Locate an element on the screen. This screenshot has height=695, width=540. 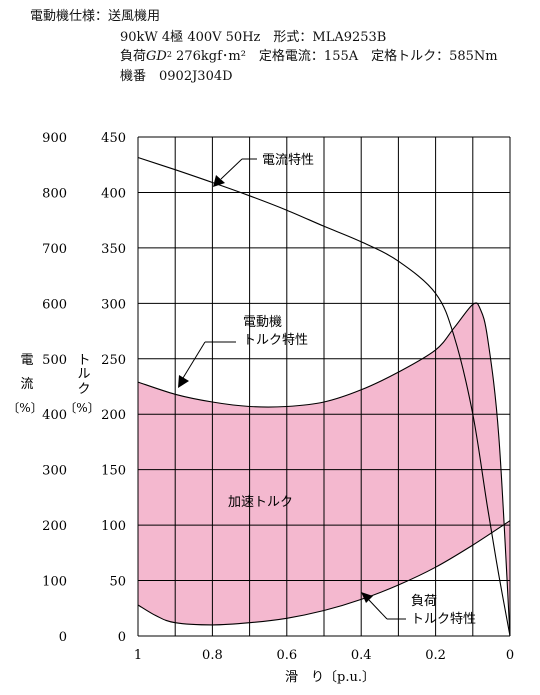
current-tick-label: 100 is located at coordinates (54, 582).